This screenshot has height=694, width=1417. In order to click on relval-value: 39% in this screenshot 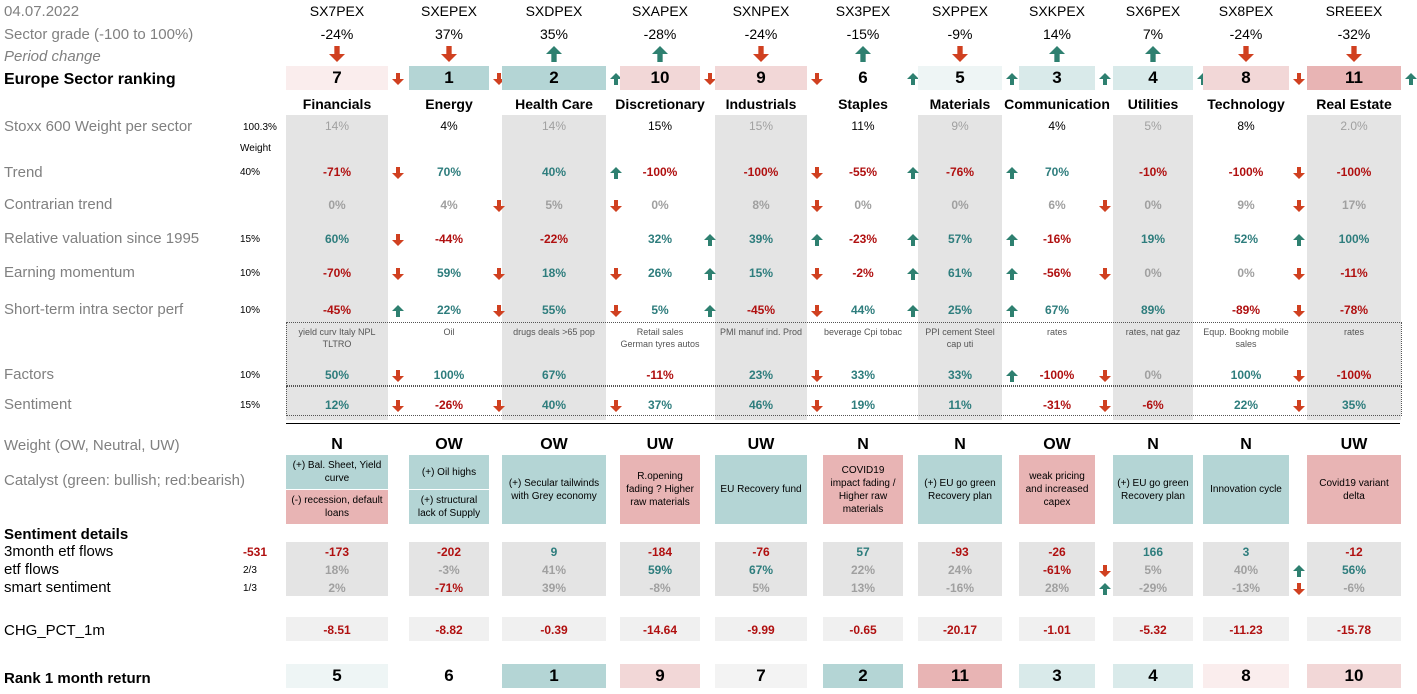, I will do `click(761, 239)`.